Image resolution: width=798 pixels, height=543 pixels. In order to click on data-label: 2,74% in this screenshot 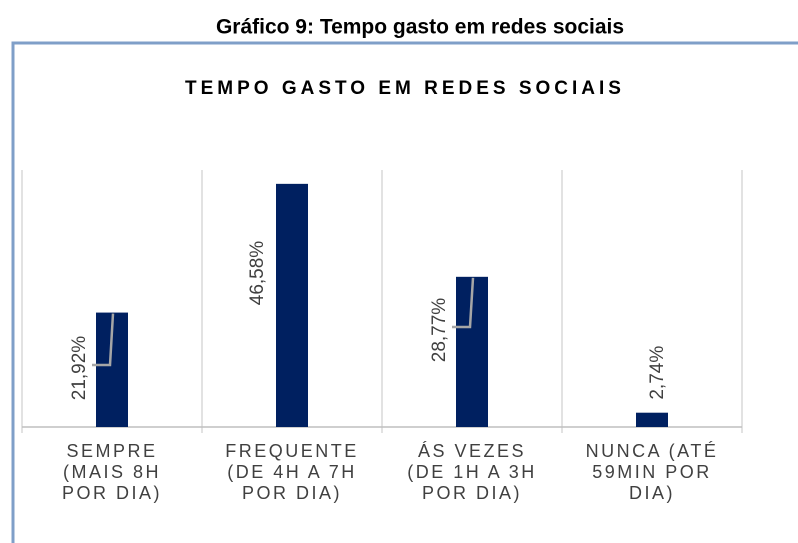, I will do `click(657, 373)`.